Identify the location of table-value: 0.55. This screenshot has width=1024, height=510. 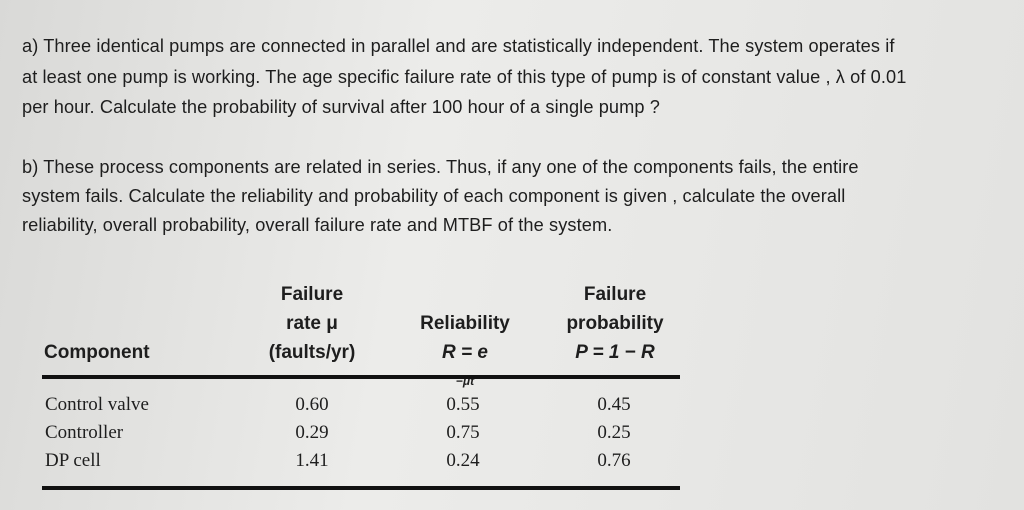
(463, 404).